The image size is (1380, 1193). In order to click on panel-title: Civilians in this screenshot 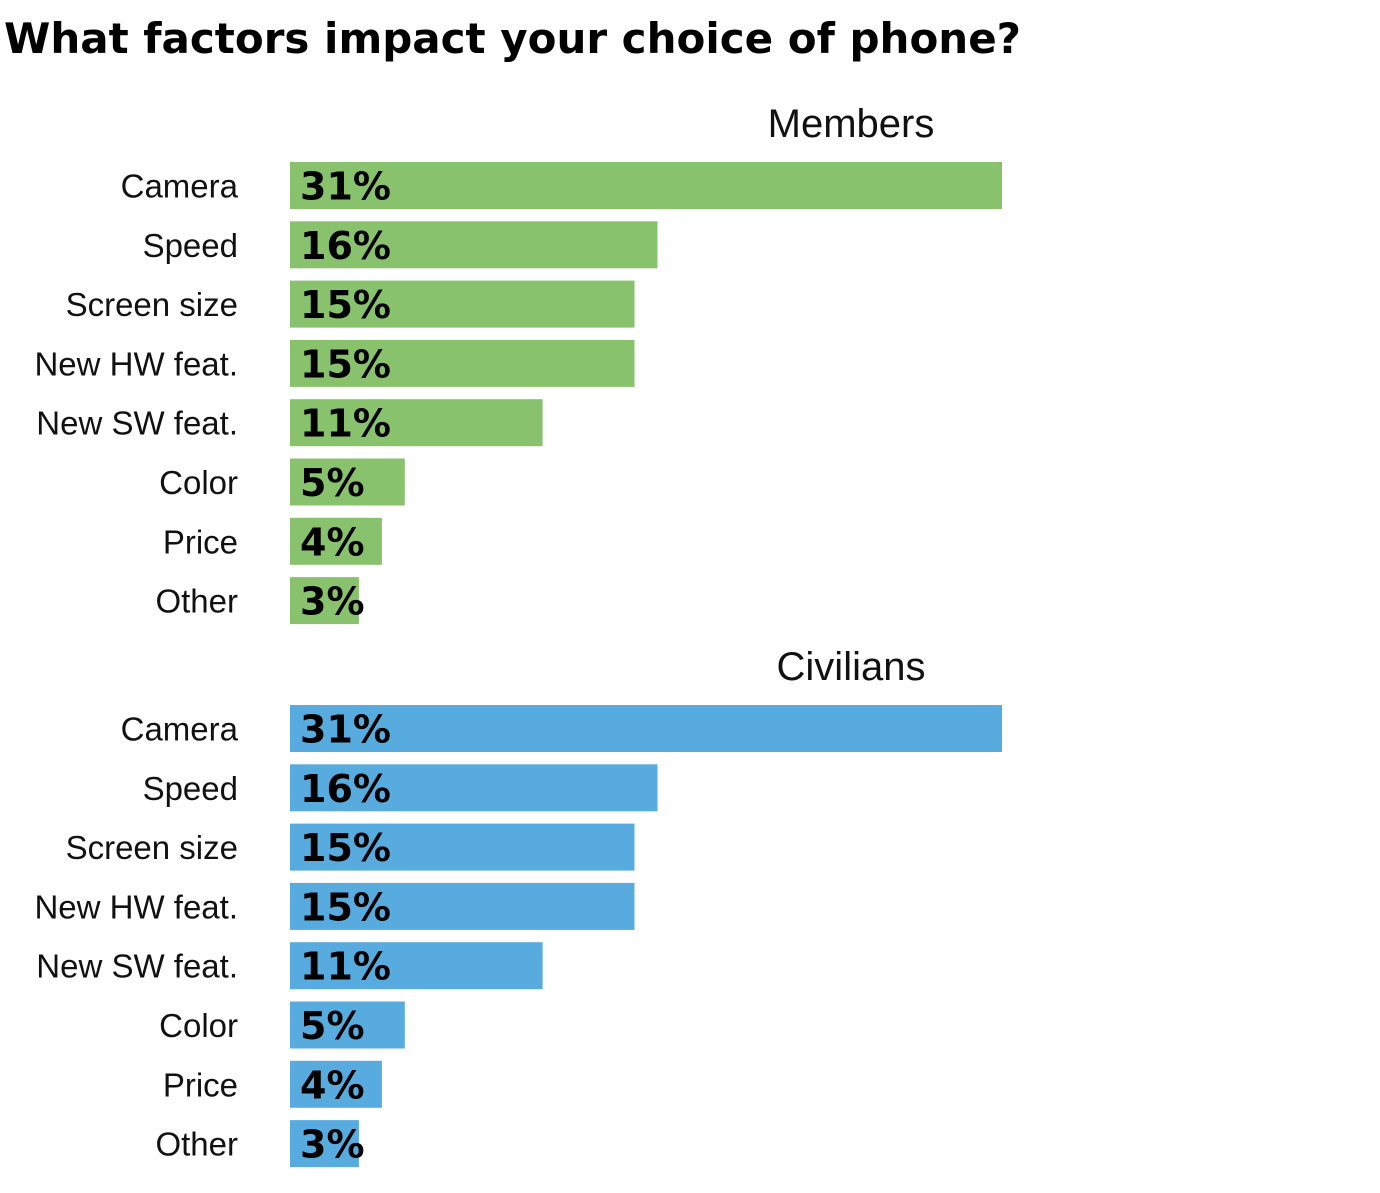, I will do `click(851, 667)`.